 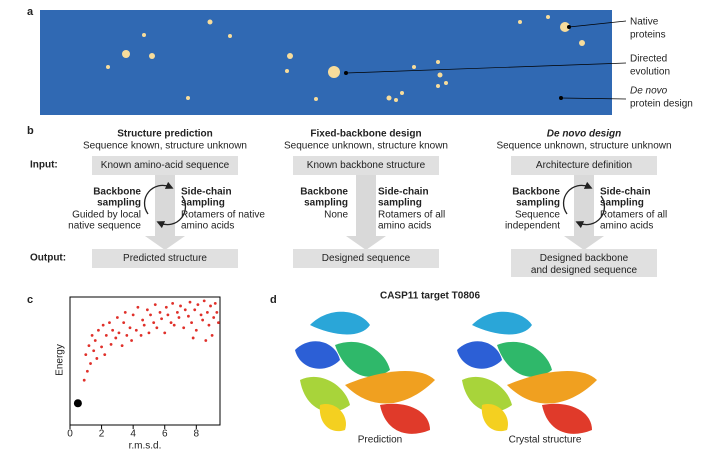 I want to click on output-text: Designed sequence, so click(x=366, y=258).